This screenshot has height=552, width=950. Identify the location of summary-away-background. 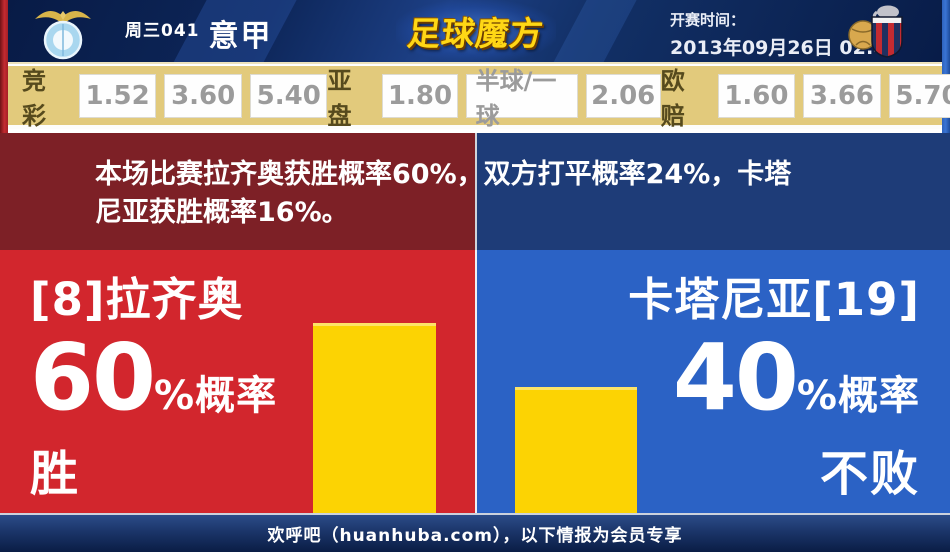
(713, 191).